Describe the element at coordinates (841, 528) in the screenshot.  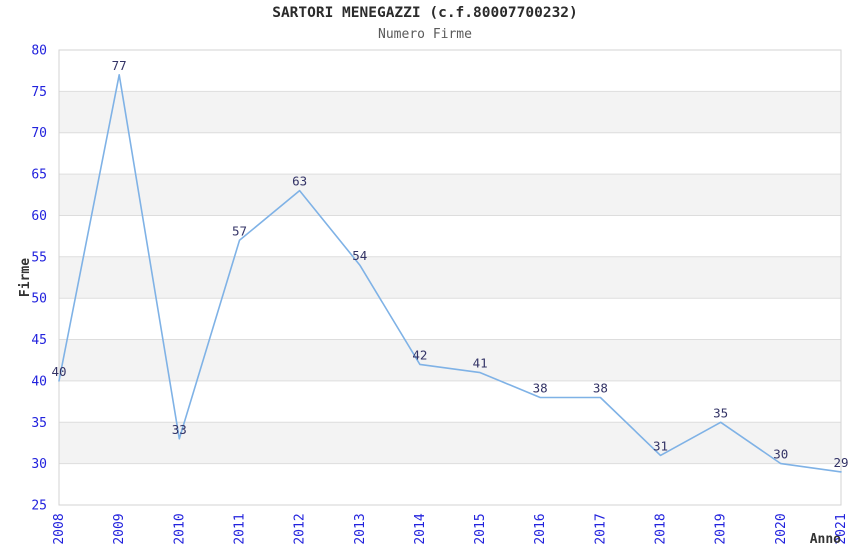
I see `x-tick-label: 2021` at that location.